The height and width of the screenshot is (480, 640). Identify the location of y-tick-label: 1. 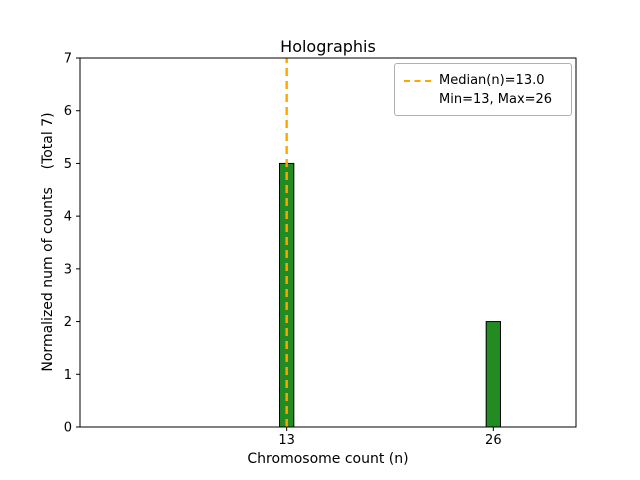
(68, 375).